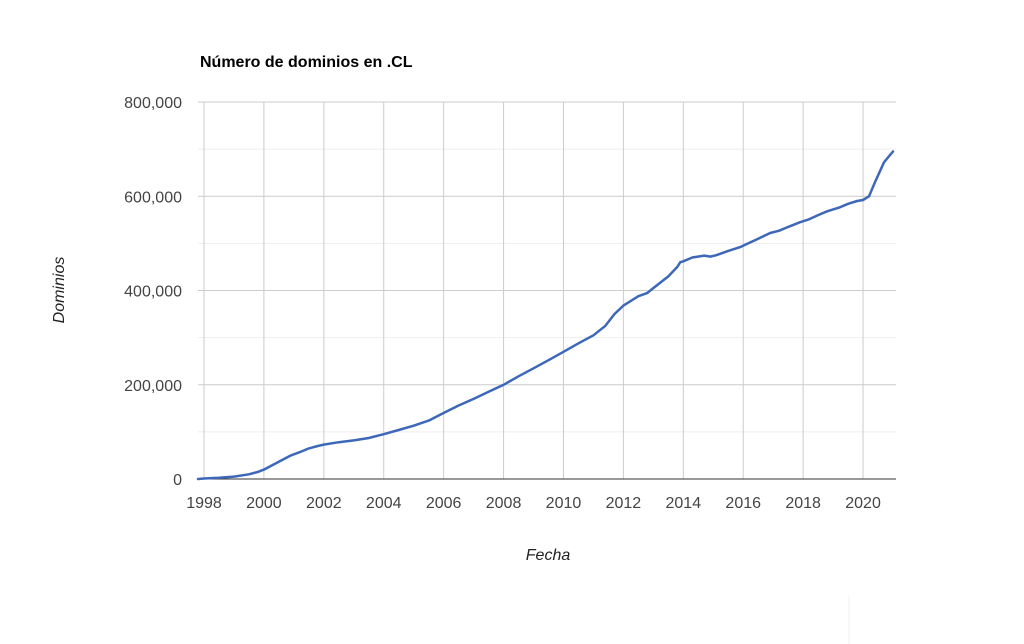 The height and width of the screenshot is (644, 1024). What do you see at coordinates (444, 503) in the screenshot?
I see `x-tick-label: 2006` at bounding box center [444, 503].